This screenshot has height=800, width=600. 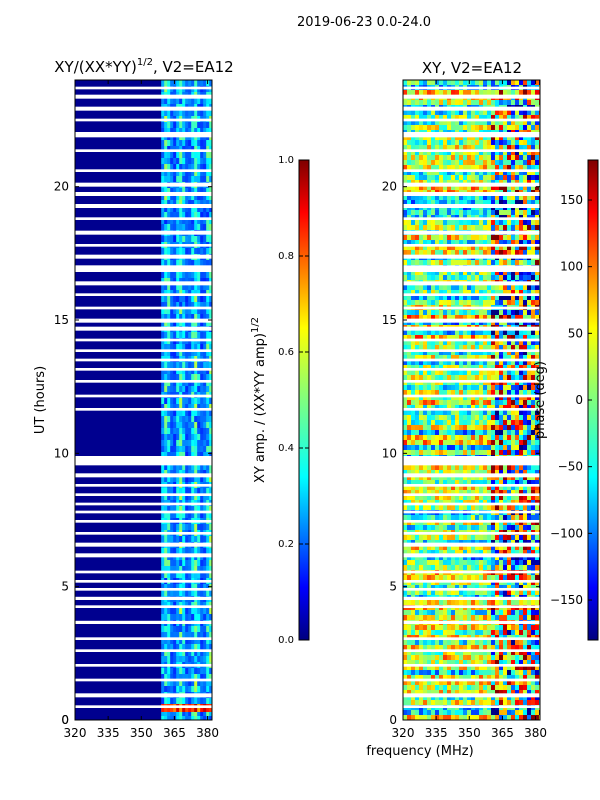 What do you see at coordinates (143, 184) in the screenshot?
I see `amp-flagged-row` at bounding box center [143, 184].